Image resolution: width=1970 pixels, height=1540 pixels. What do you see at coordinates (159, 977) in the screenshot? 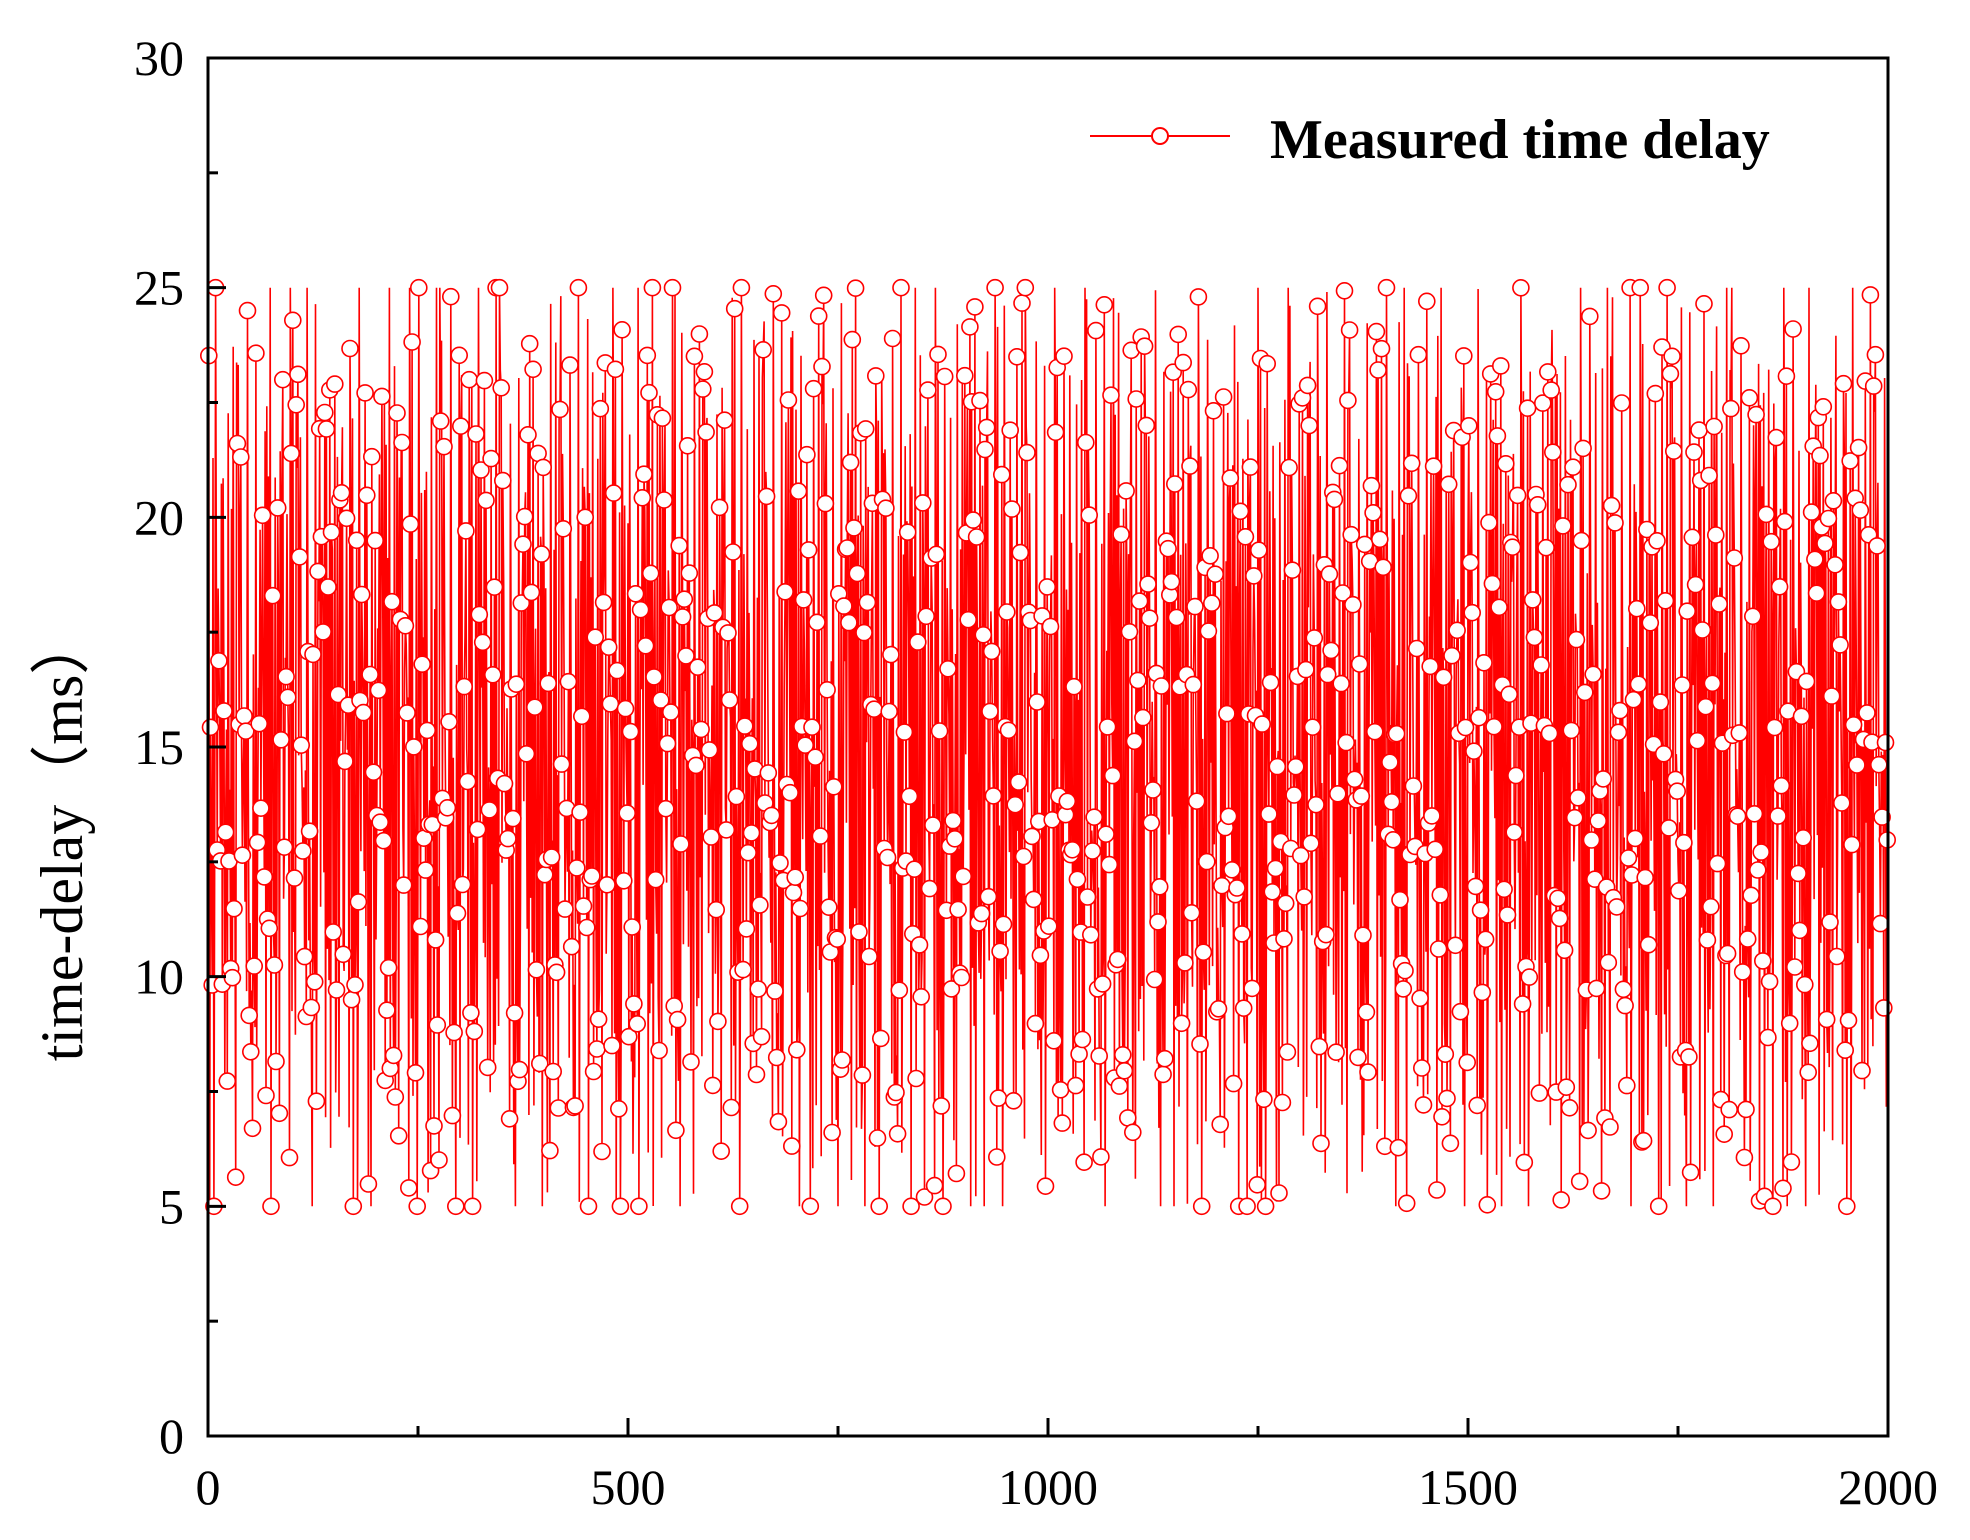
I see `y-tick-label: 10` at bounding box center [159, 977].